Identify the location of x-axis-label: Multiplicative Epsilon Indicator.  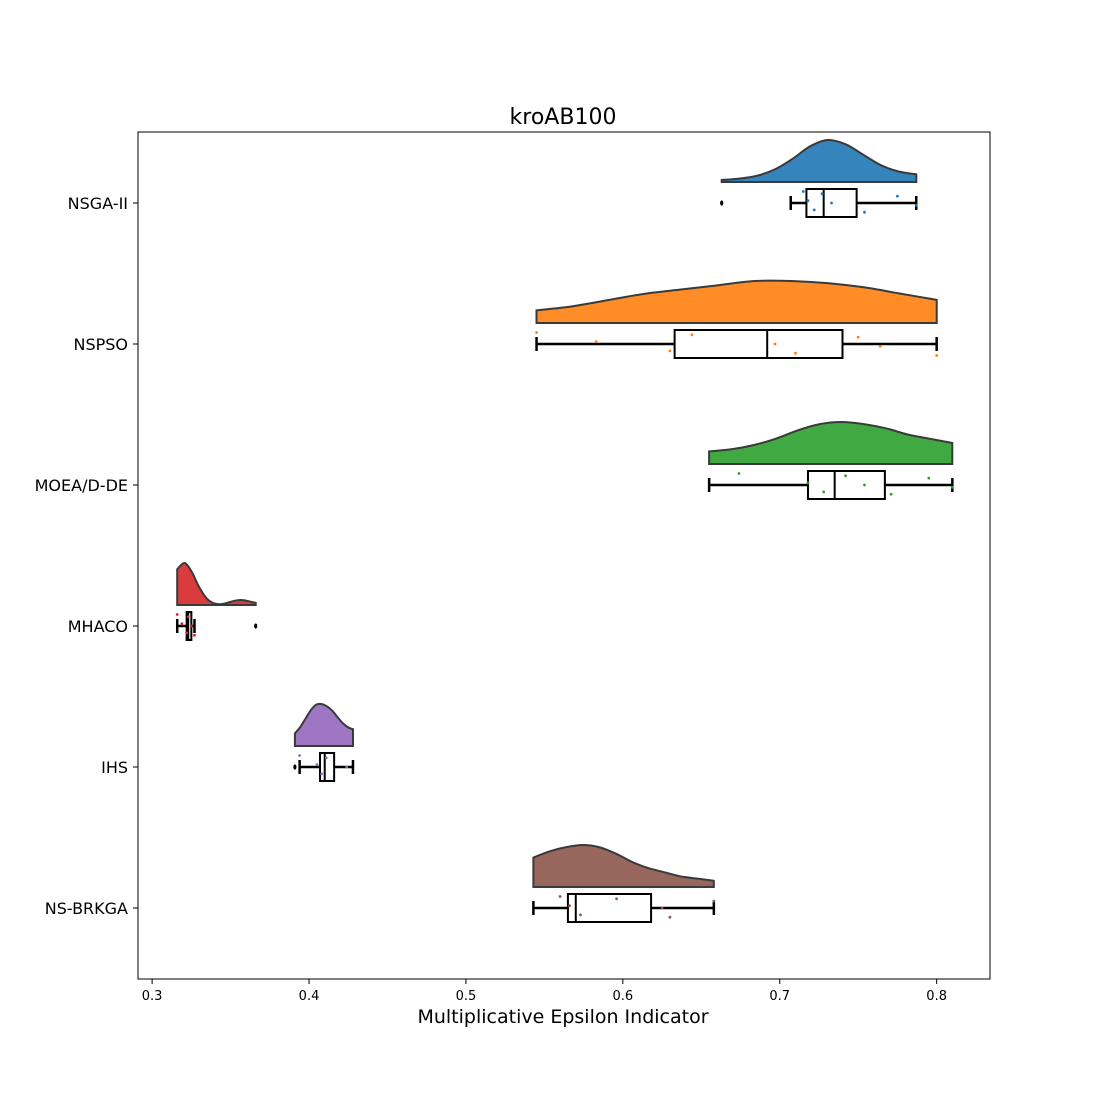
(562, 1017).